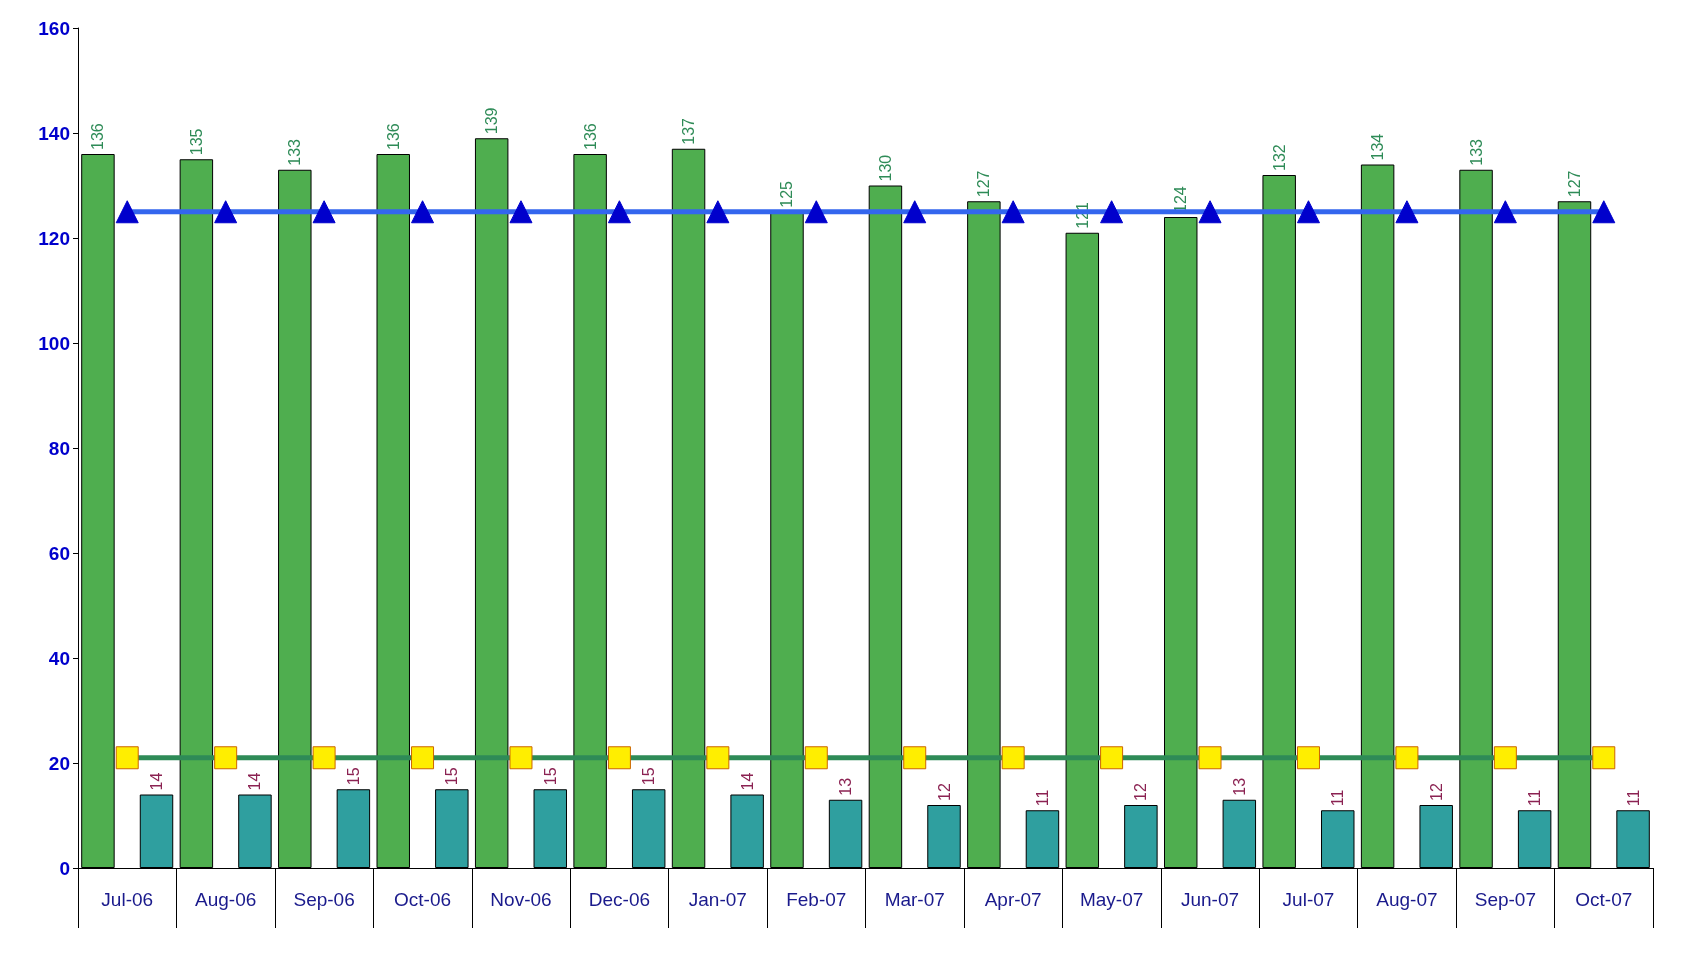 This screenshot has height=955, width=1681. What do you see at coordinates (127, 899) in the screenshot?
I see `x-tick-label: Jul-06` at bounding box center [127, 899].